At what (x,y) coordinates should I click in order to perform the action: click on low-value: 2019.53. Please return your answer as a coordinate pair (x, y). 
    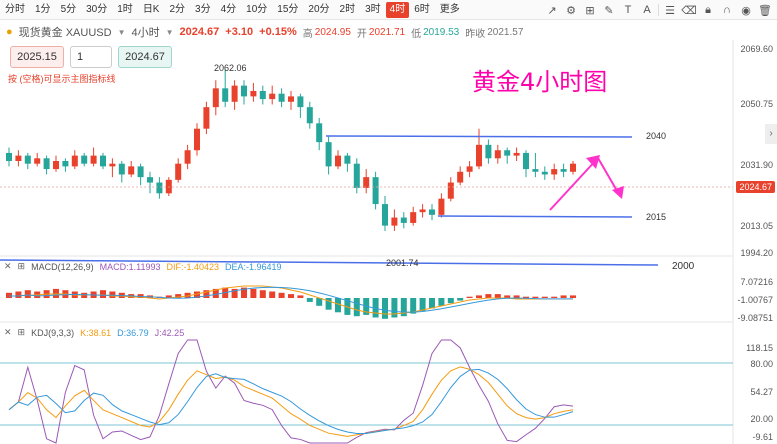
    Looking at the image, I should click on (441, 32).